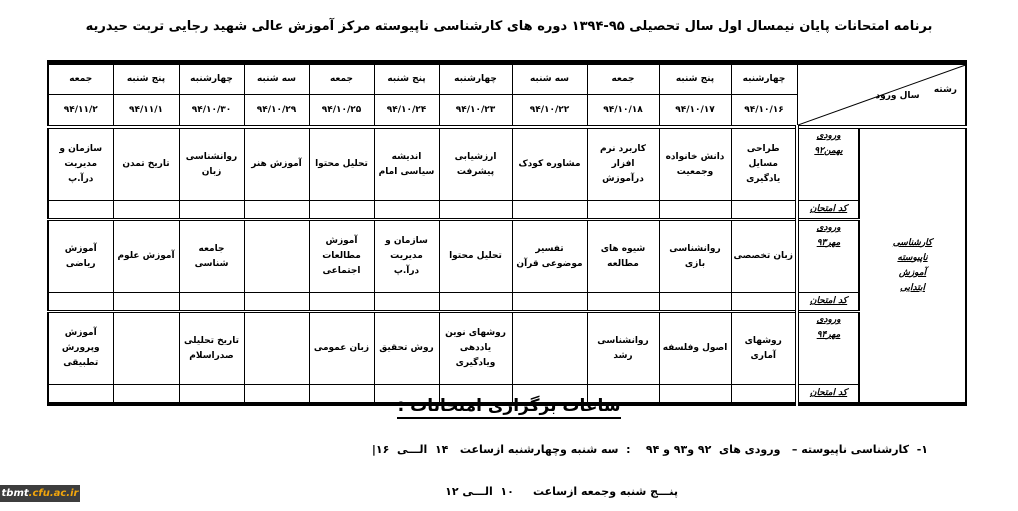 Image resolution: width=1018 pixels, height=511 pixels. What do you see at coordinates (912, 272) in the screenshot?
I see `major-label: آموزش` at bounding box center [912, 272].